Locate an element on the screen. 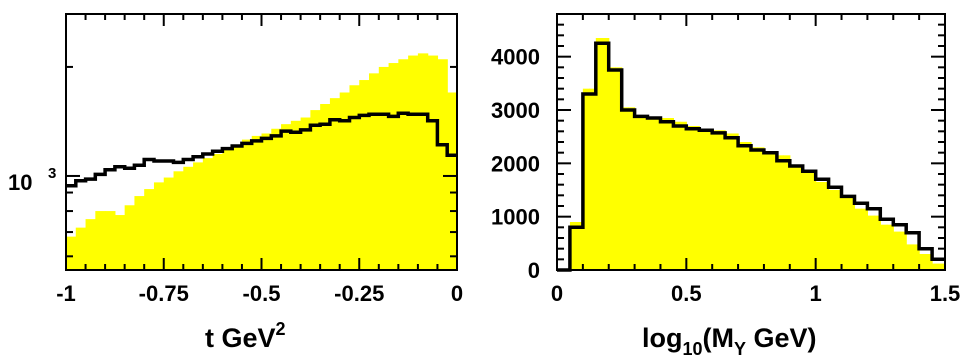  x-axis-title: log10(MY GeV) is located at coordinates (729, 341).